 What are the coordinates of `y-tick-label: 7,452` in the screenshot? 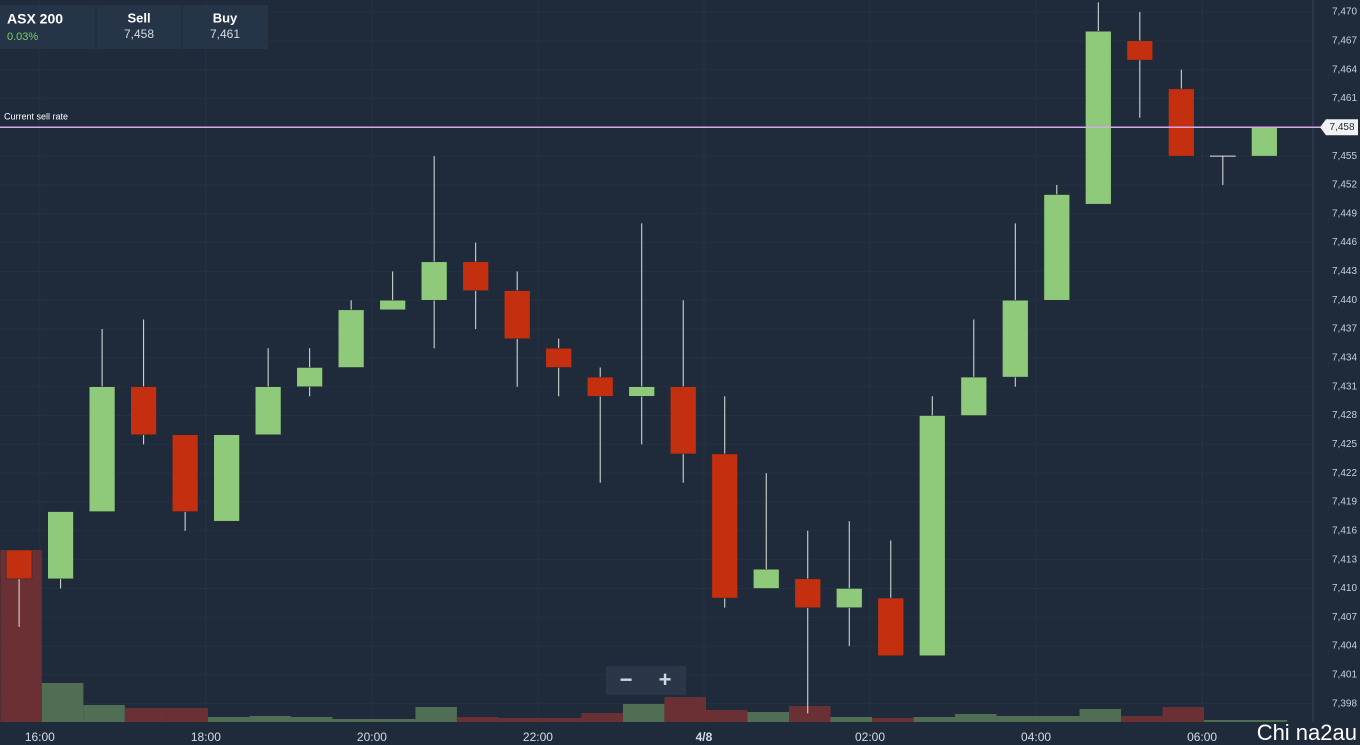 It's located at (1344, 185).